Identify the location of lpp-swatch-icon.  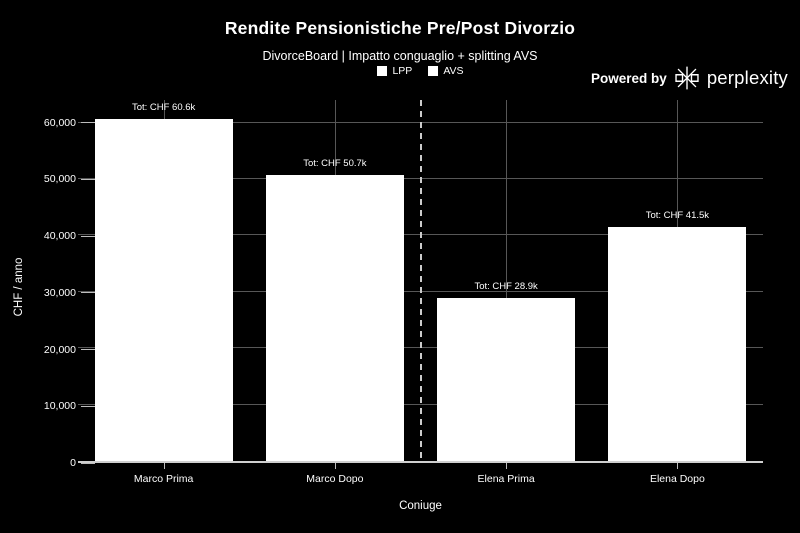
(382, 71).